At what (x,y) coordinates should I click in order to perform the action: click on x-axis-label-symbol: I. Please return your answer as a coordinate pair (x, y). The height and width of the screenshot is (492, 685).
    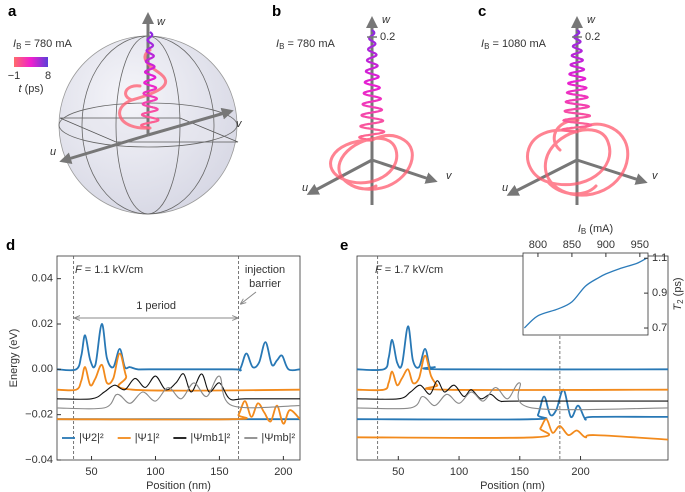
    Looking at the image, I should click on (579, 229).